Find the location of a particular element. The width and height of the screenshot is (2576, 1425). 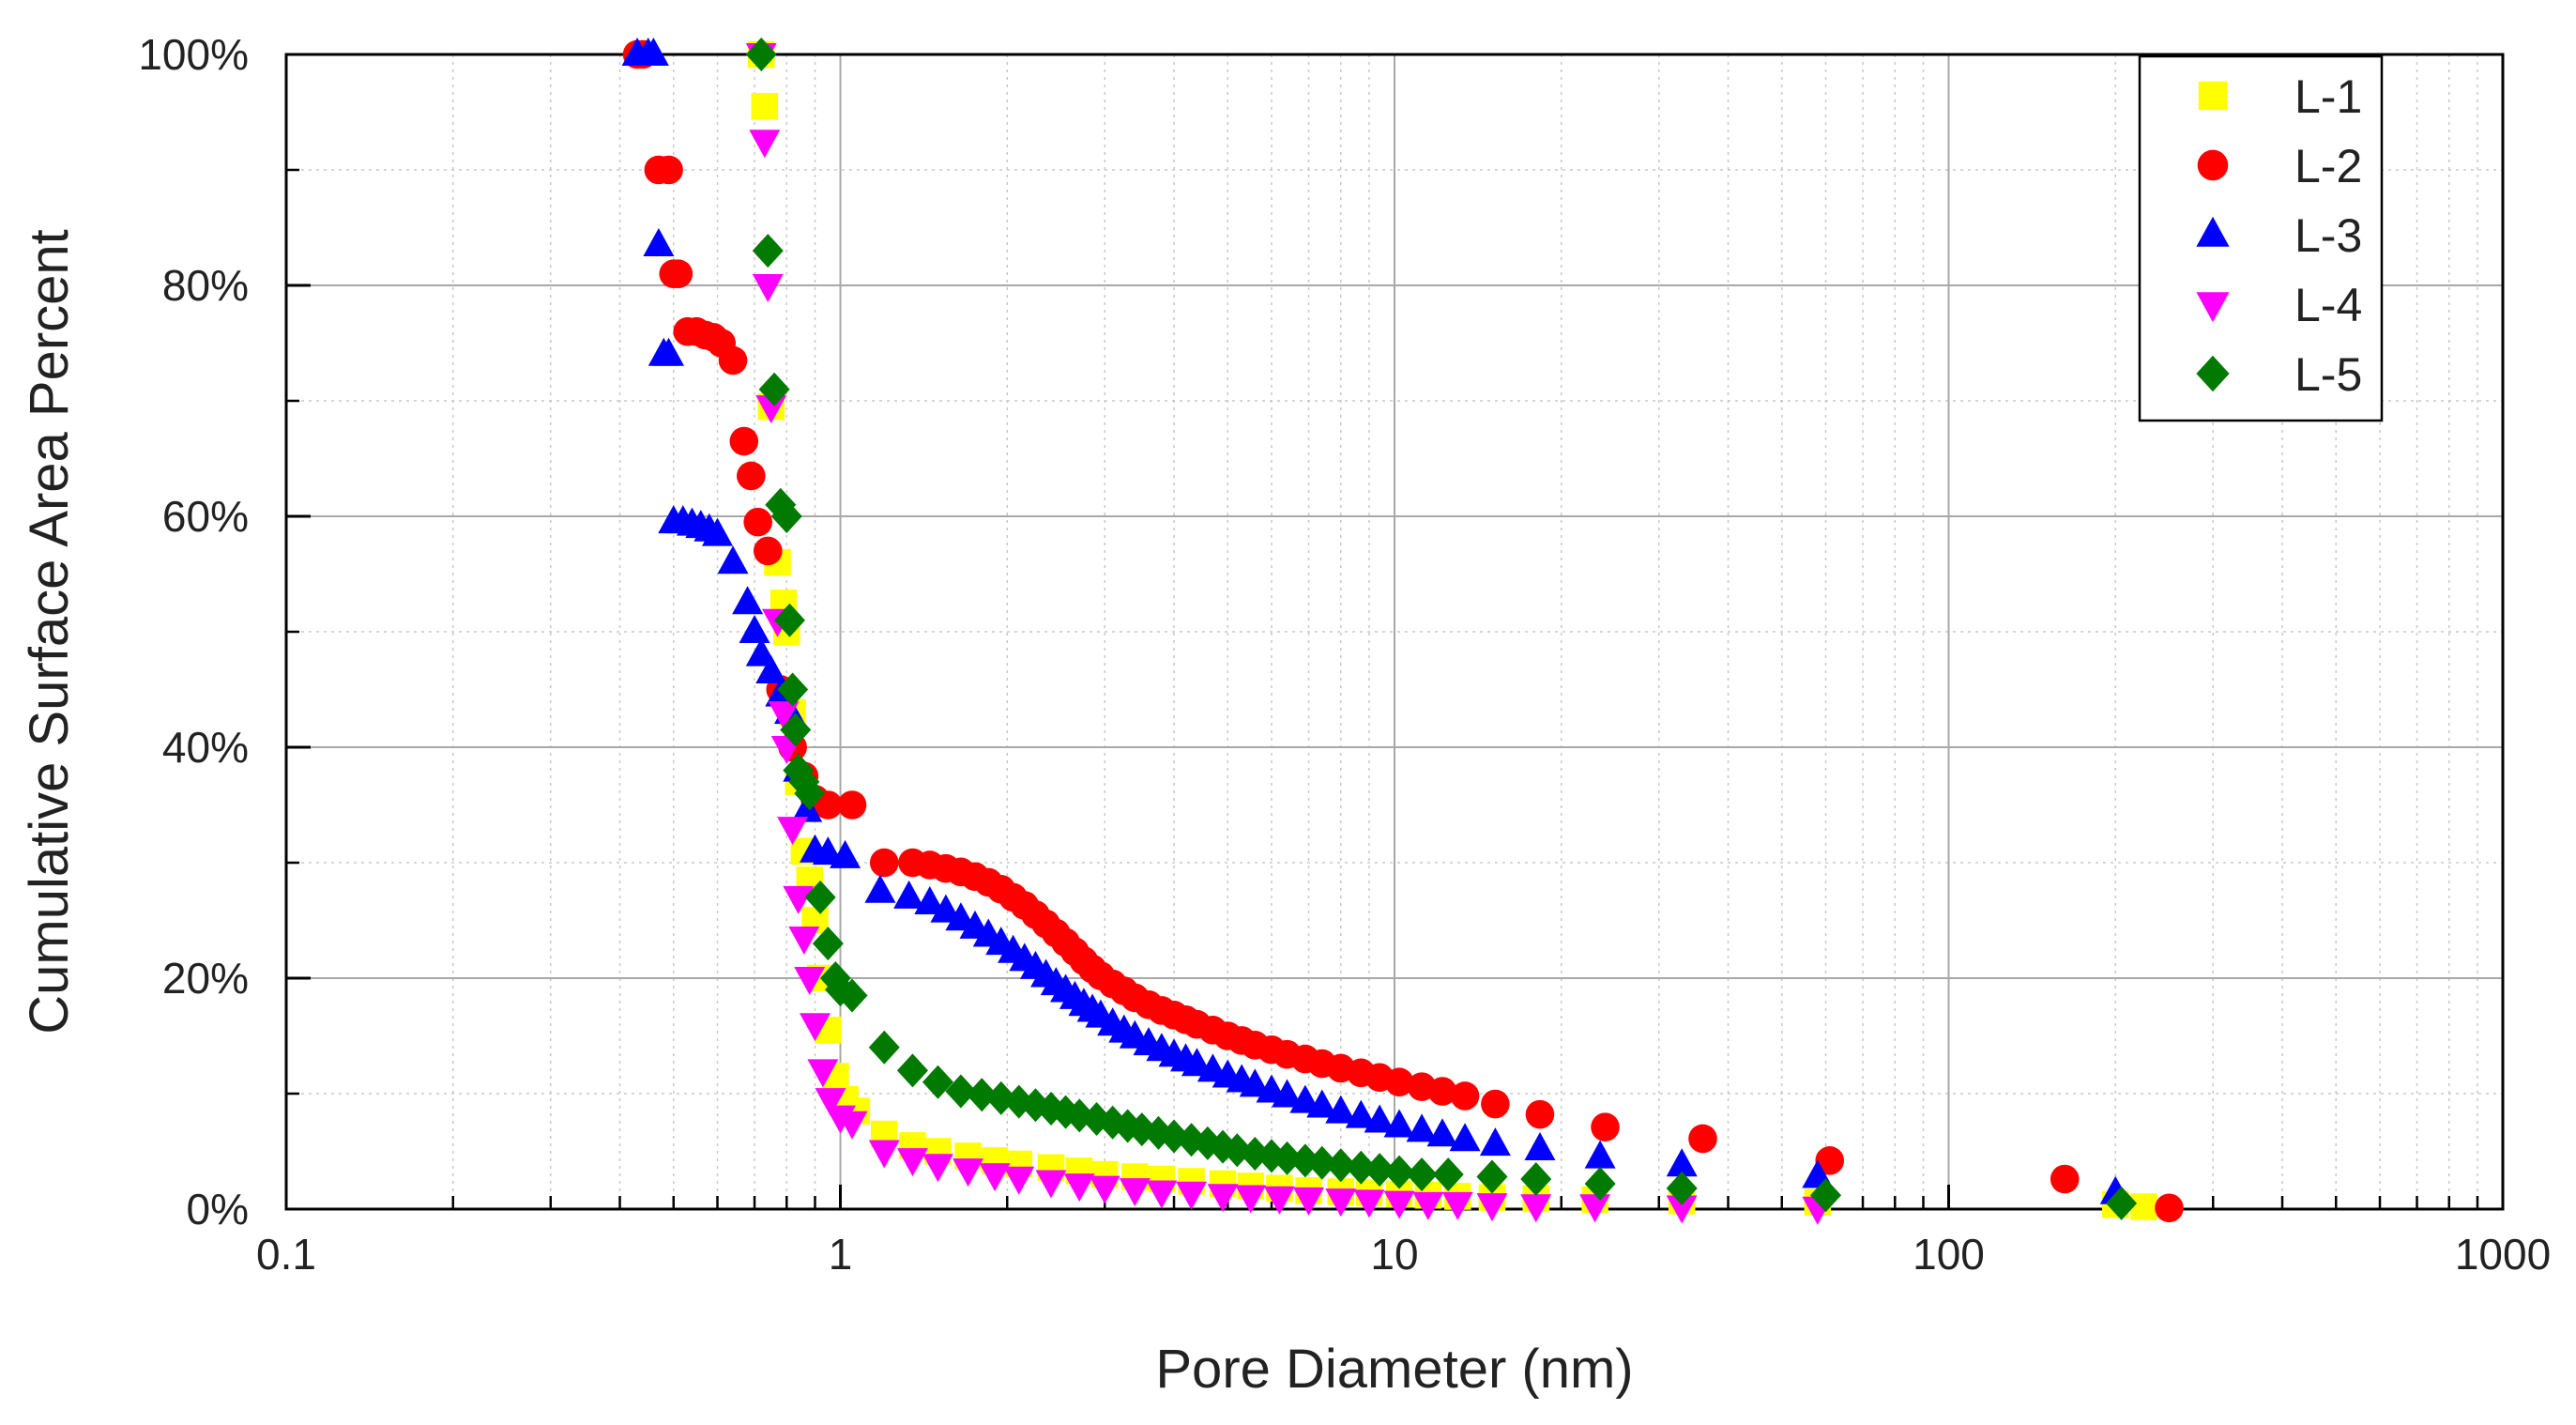

x-tick-label: 1000 is located at coordinates (2503, 1254).